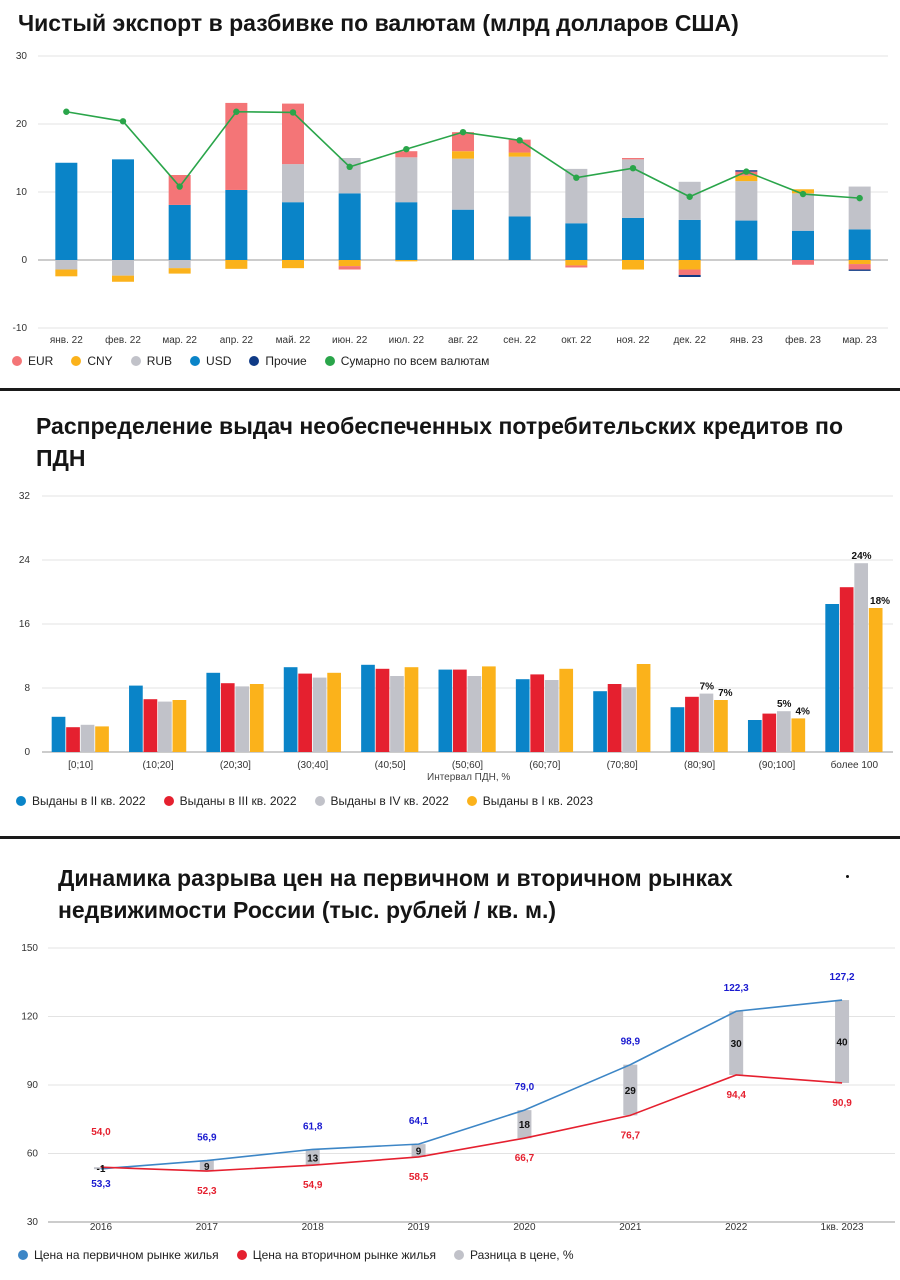 This screenshot has height=1280, width=900. Describe the element at coordinates (803, 340) in the screenshot. I see `x-tick-label: фев. 23` at that location.